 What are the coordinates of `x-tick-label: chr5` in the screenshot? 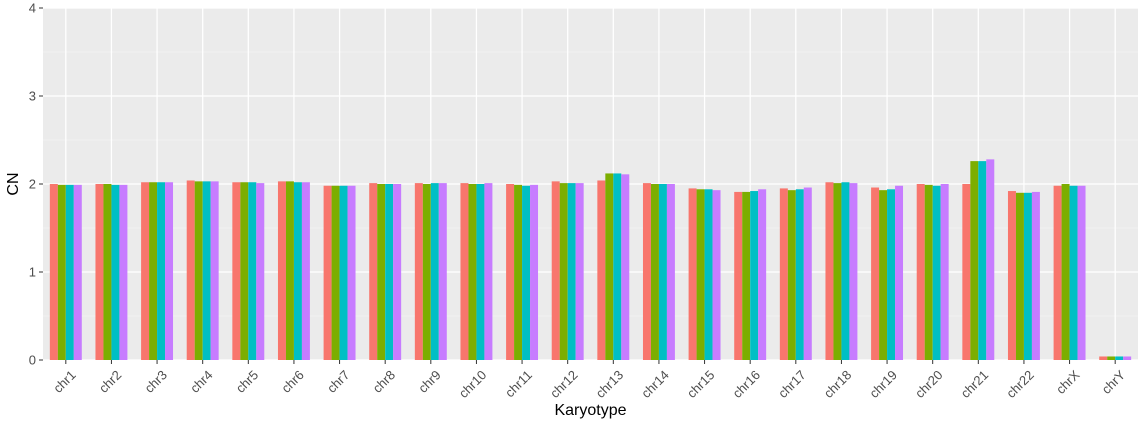 It's located at (247, 381).